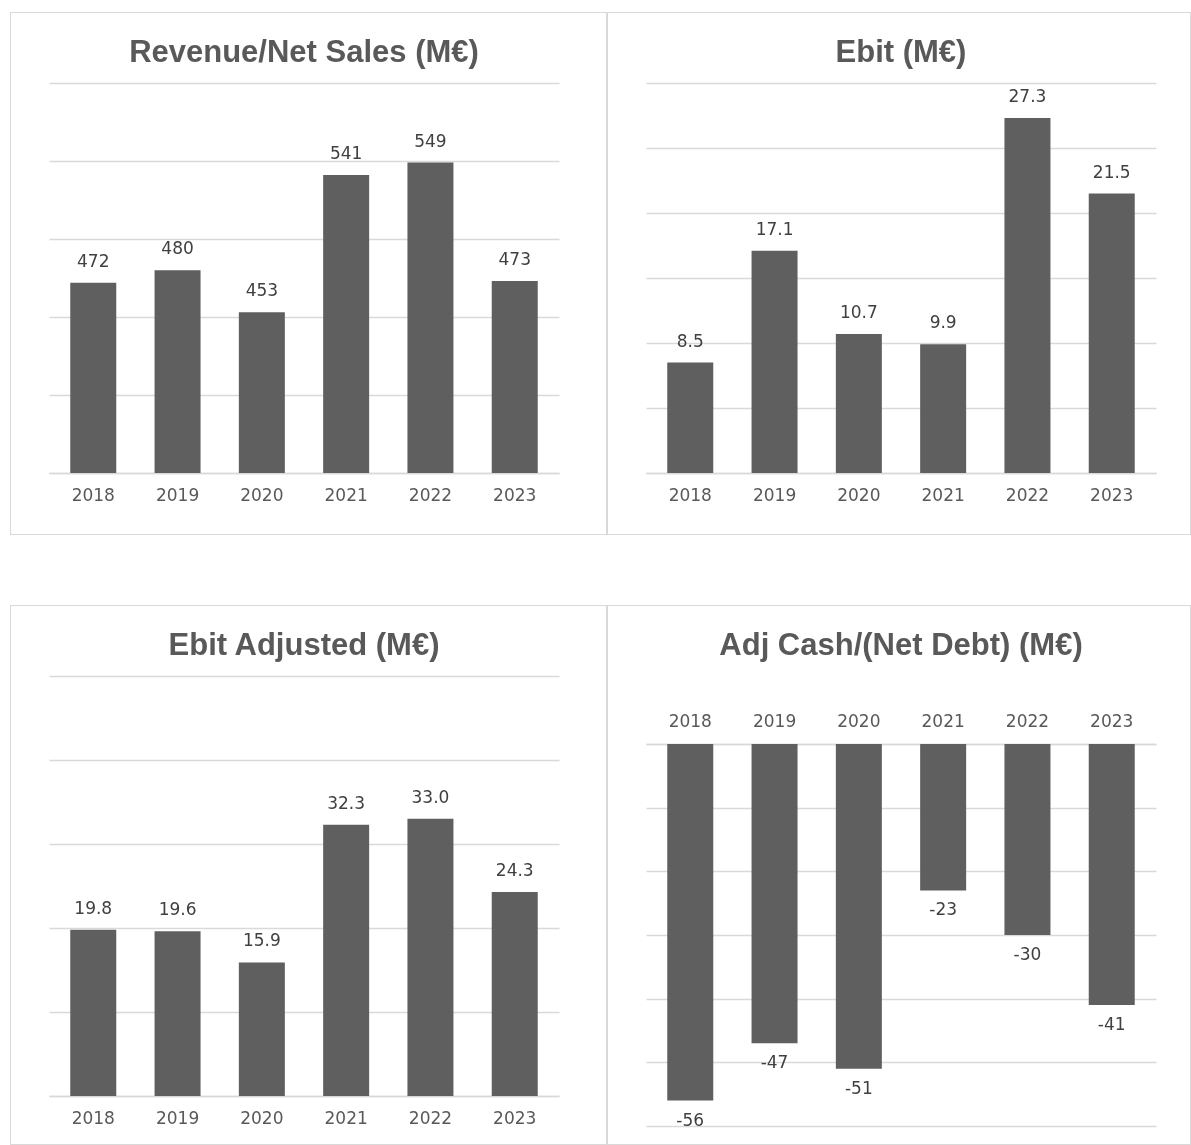 This screenshot has height=1145, width=1191. I want to click on data-label: -56, so click(690, 1119).